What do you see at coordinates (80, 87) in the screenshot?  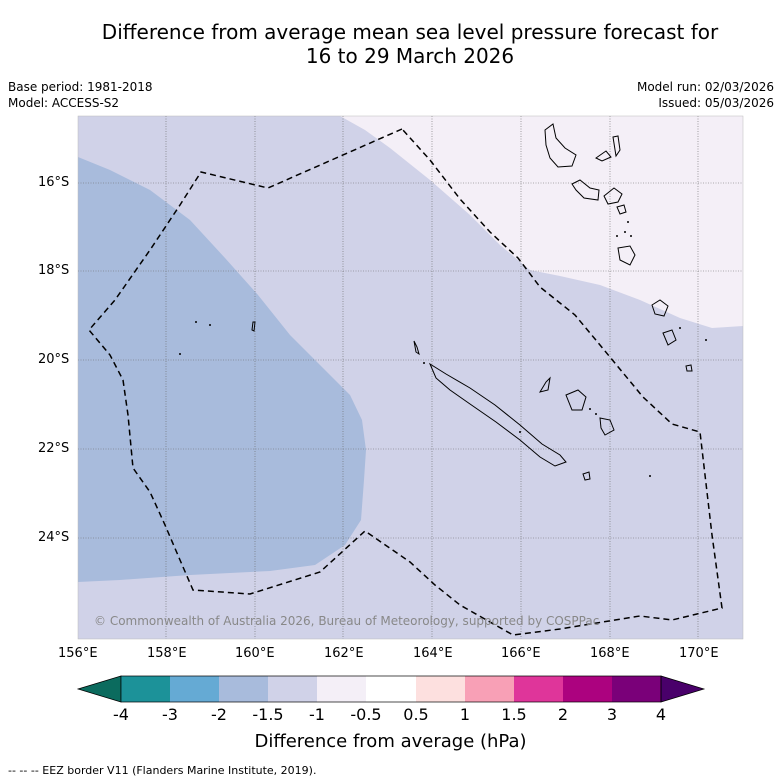 I see `base-period: Base period: 1981-2018` at bounding box center [80, 87].